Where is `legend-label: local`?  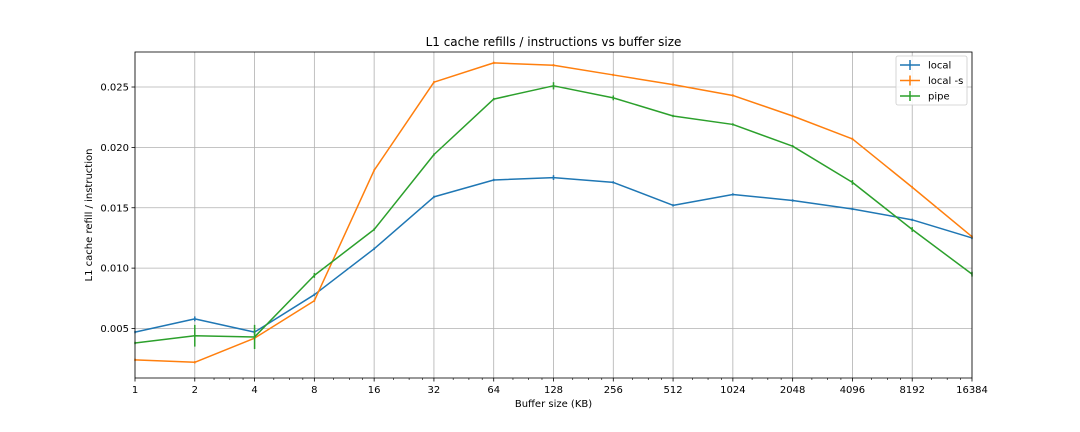 legend-label: local is located at coordinates (939, 66).